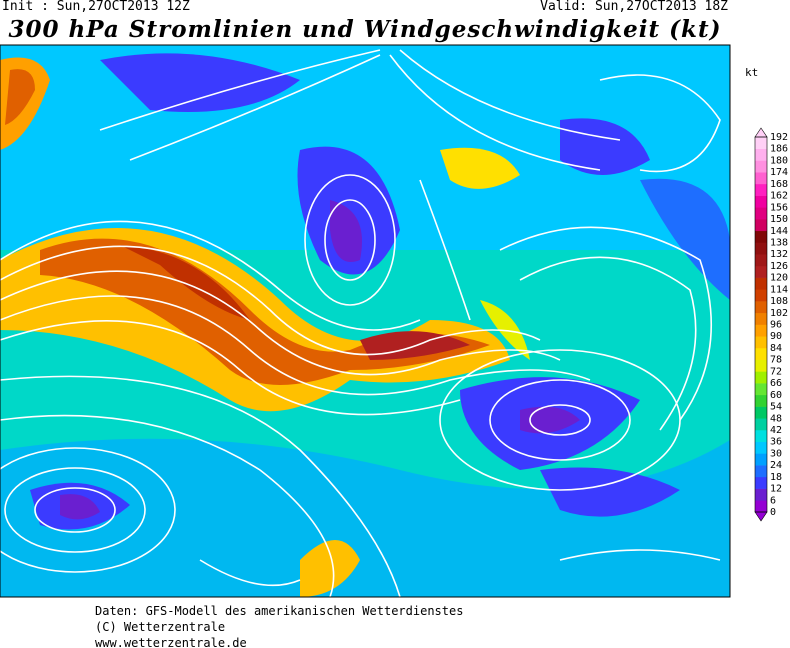 This screenshot has height=648, width=790. What do you see at coordinates (776, 477) in the screenshot?
I see `legend-tick-label: 18` at bounding box center [776, 477].